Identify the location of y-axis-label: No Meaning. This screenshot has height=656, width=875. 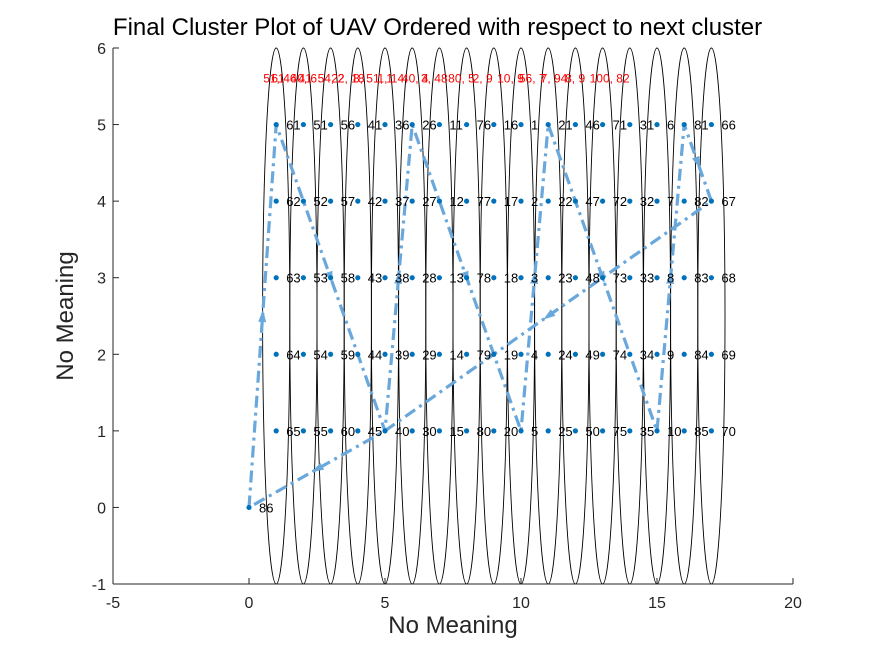
(65, 316).